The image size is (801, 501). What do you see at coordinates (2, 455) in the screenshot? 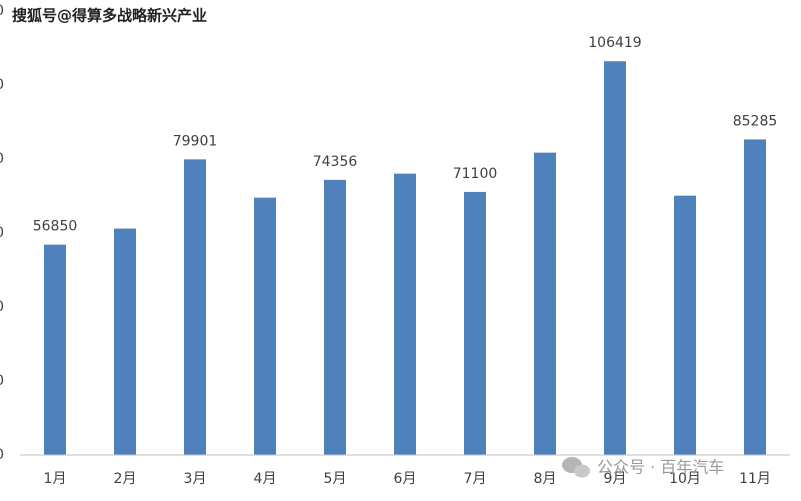
I see `y-tick-label: 0` at bounding box center [2, 455].